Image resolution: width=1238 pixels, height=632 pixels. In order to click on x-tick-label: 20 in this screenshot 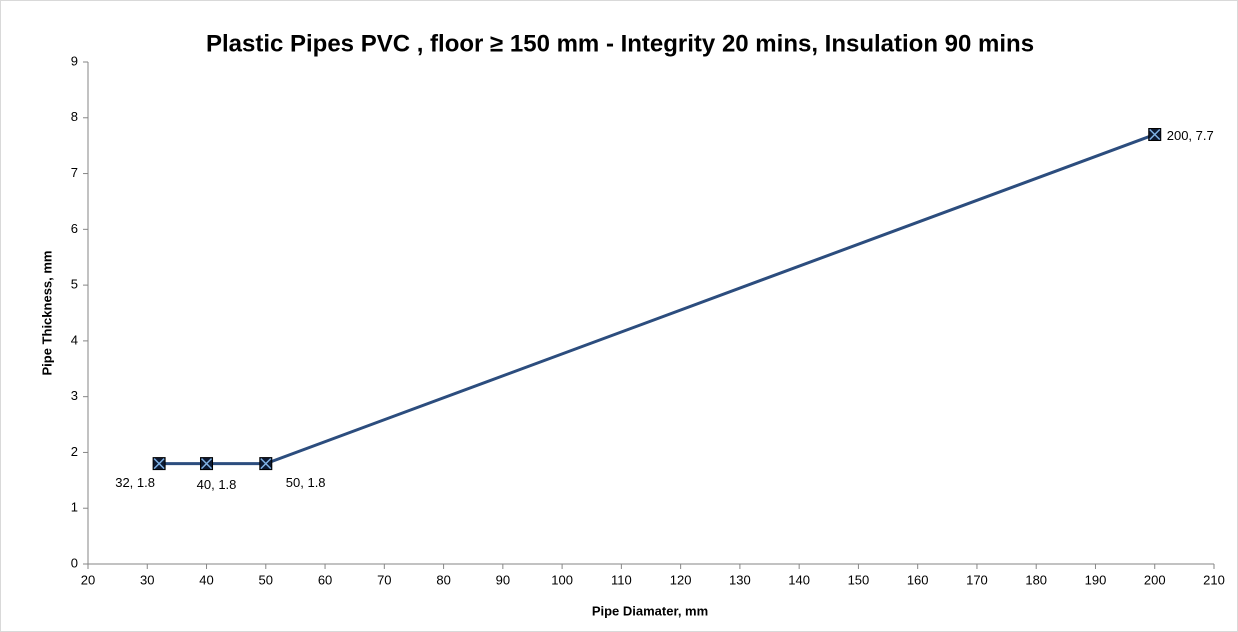, I will do `click(88, 579)`.